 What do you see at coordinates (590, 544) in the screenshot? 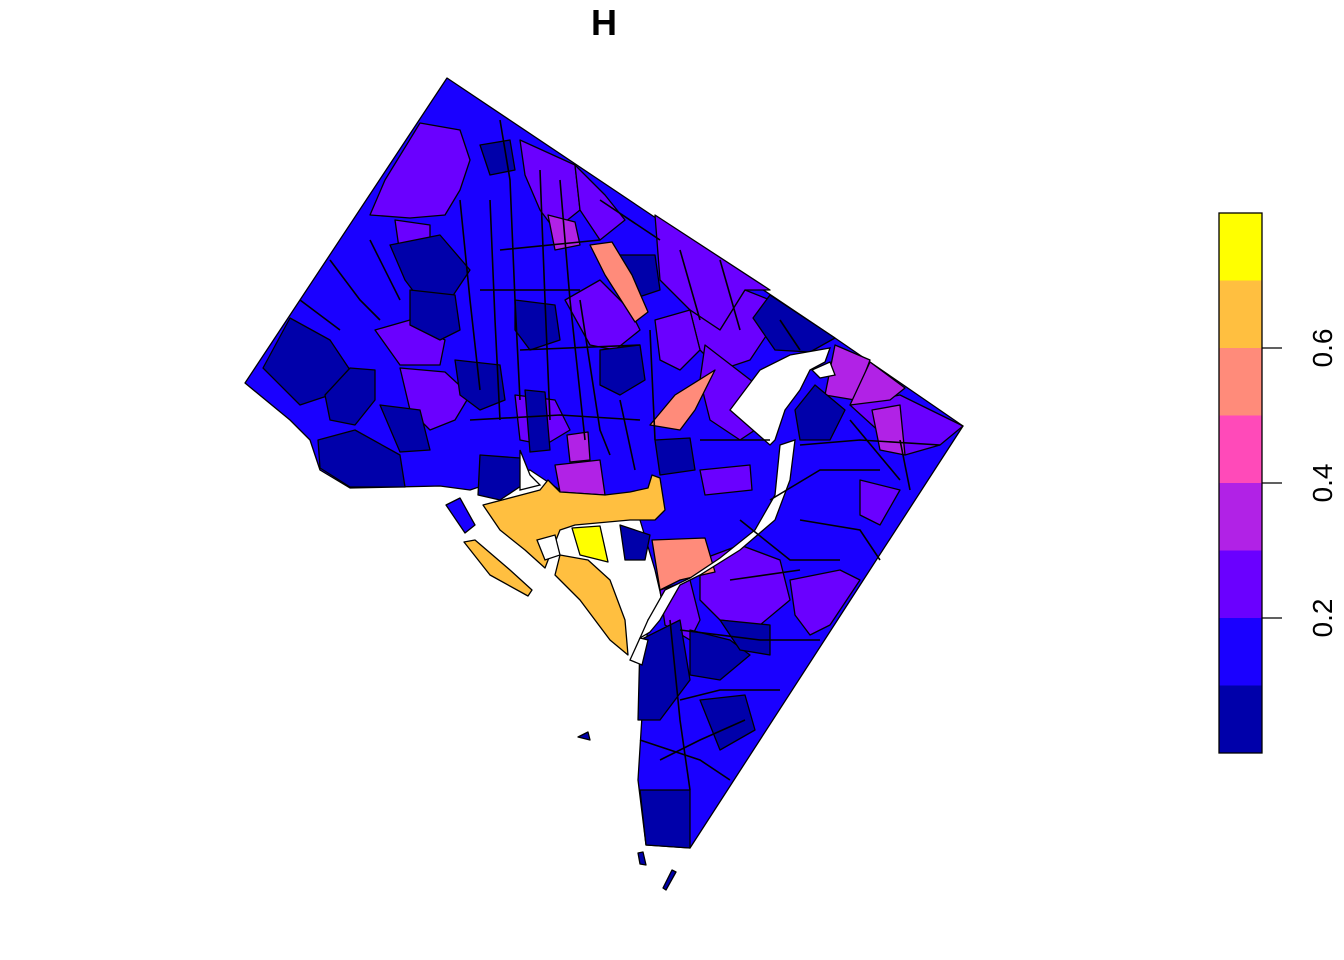
I see `tract-yellow` at bounding box center [590, 544].